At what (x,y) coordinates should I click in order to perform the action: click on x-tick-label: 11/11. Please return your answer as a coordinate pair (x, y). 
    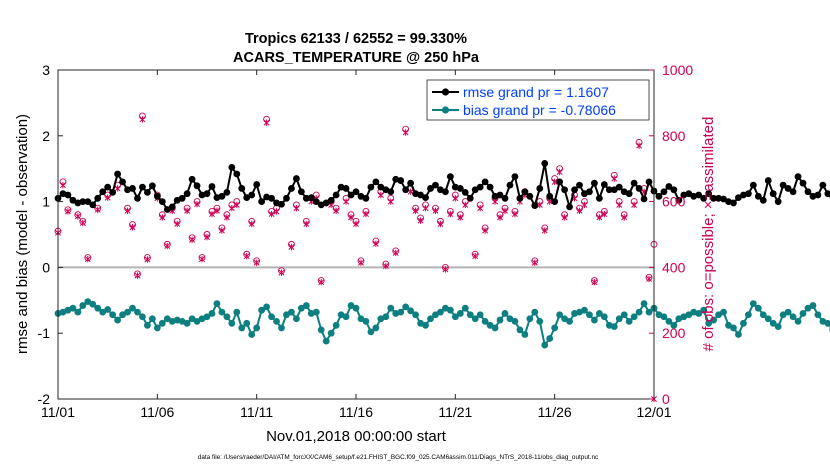
    Looking at the image, I should click on (256, 412).